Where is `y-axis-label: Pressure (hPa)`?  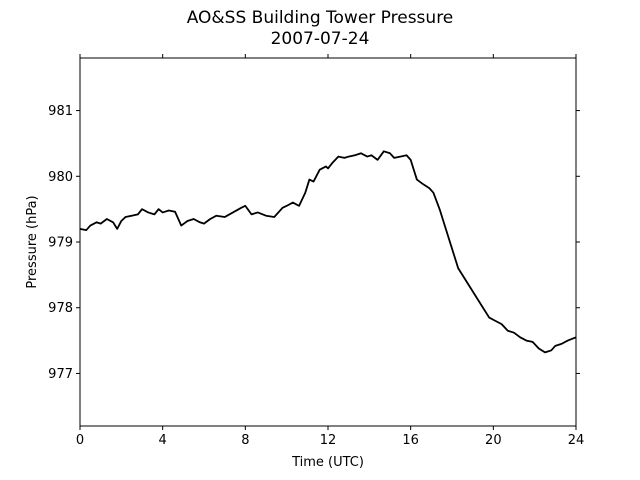
y-axis-label: Pressure (hPa) is located at coordinates (32, 241).